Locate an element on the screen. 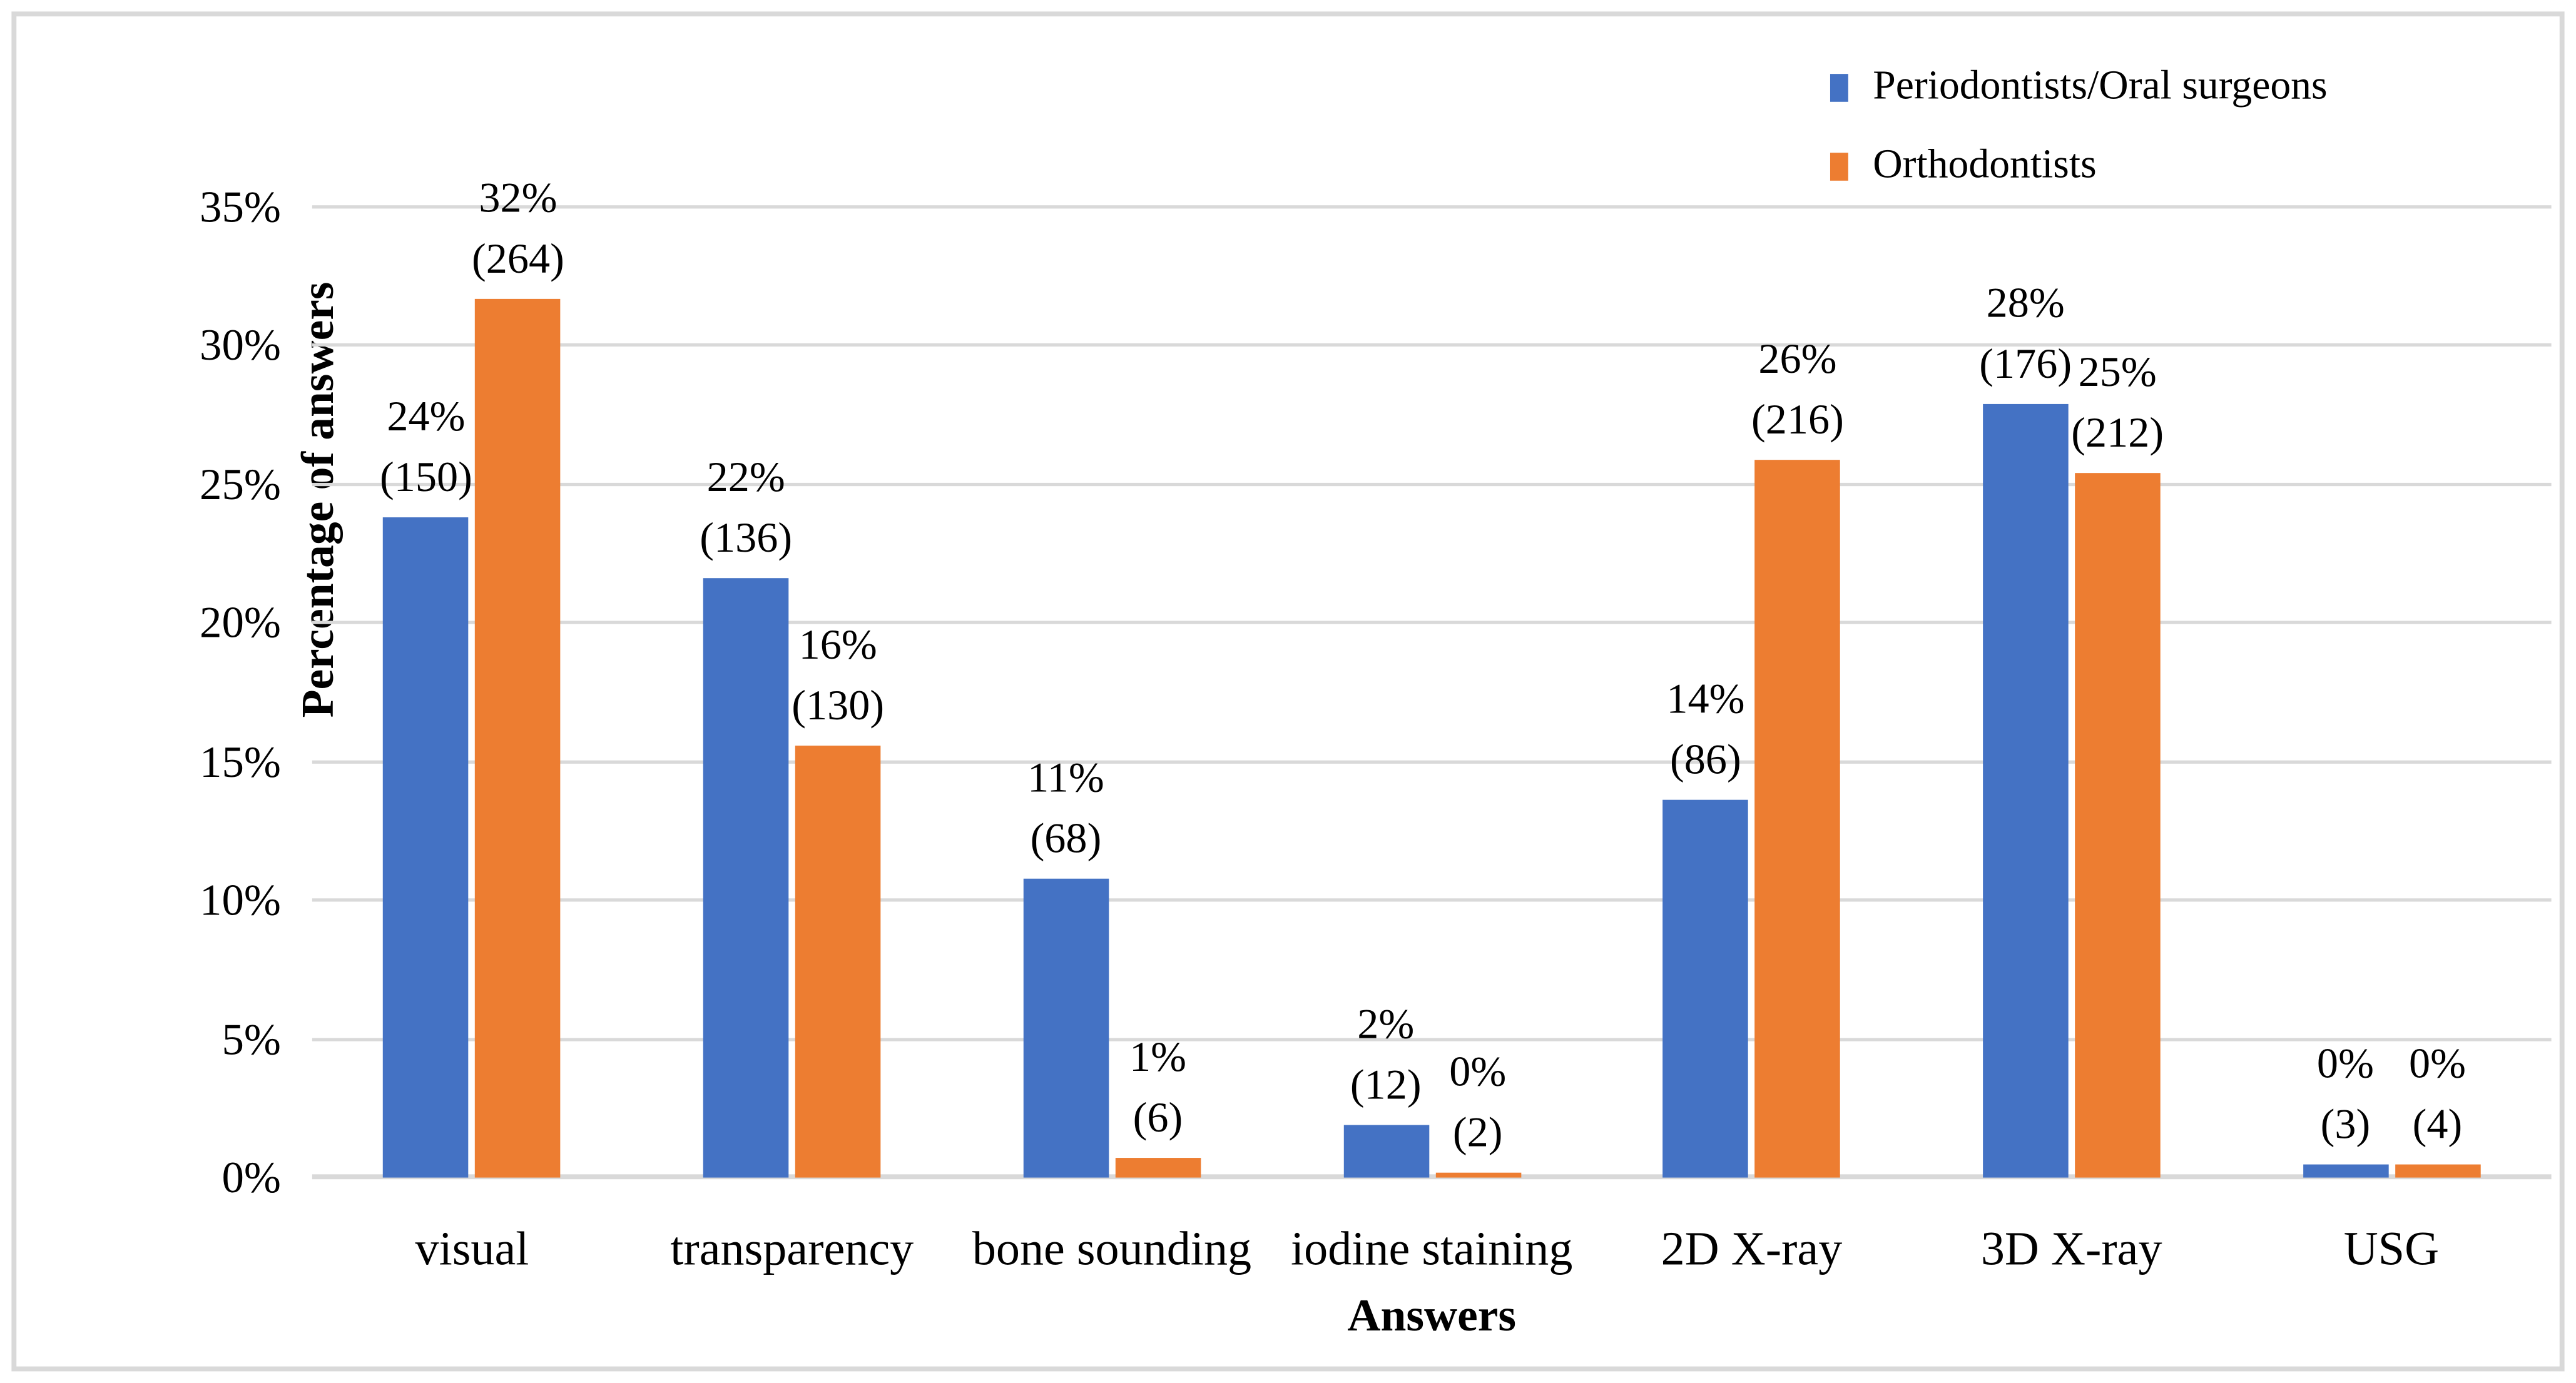  data-label-percent: 2% is located at coordinates (1386, 1024).